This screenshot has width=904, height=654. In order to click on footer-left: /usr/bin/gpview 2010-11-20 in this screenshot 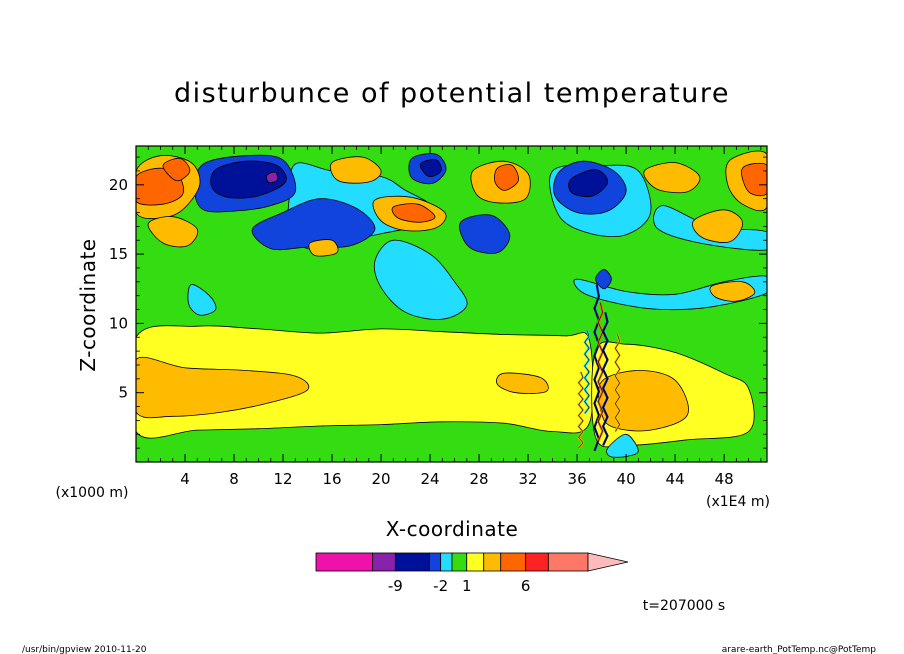, I will do `click(84, 649)`.